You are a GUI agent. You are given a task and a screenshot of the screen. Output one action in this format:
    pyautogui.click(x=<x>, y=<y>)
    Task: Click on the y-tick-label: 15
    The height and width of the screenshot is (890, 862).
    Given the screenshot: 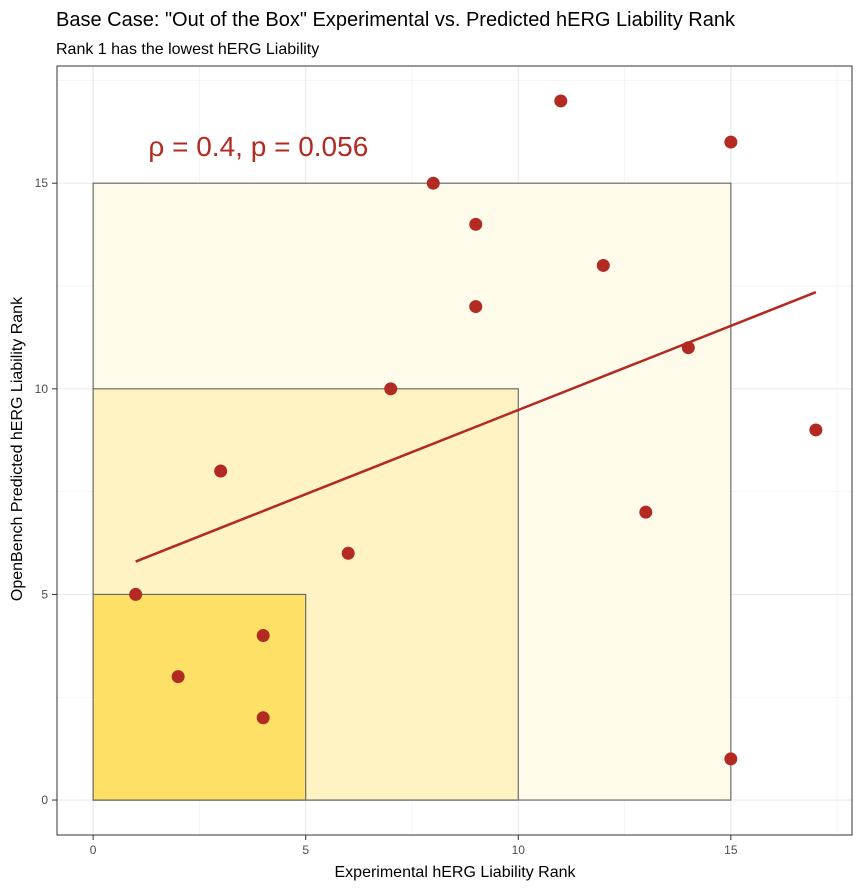 What is the action you would take?
    pyautogui.click(x=42, y=183)
    